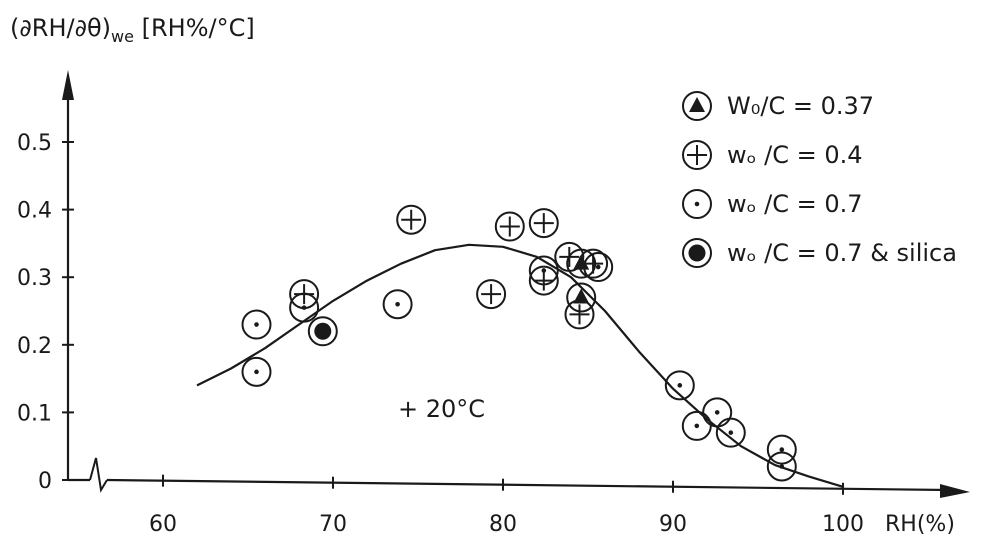 Image resolution: width=989 pixels, height=539 pixels. I want to click on y-tick-label: 0, so click(45, 481).